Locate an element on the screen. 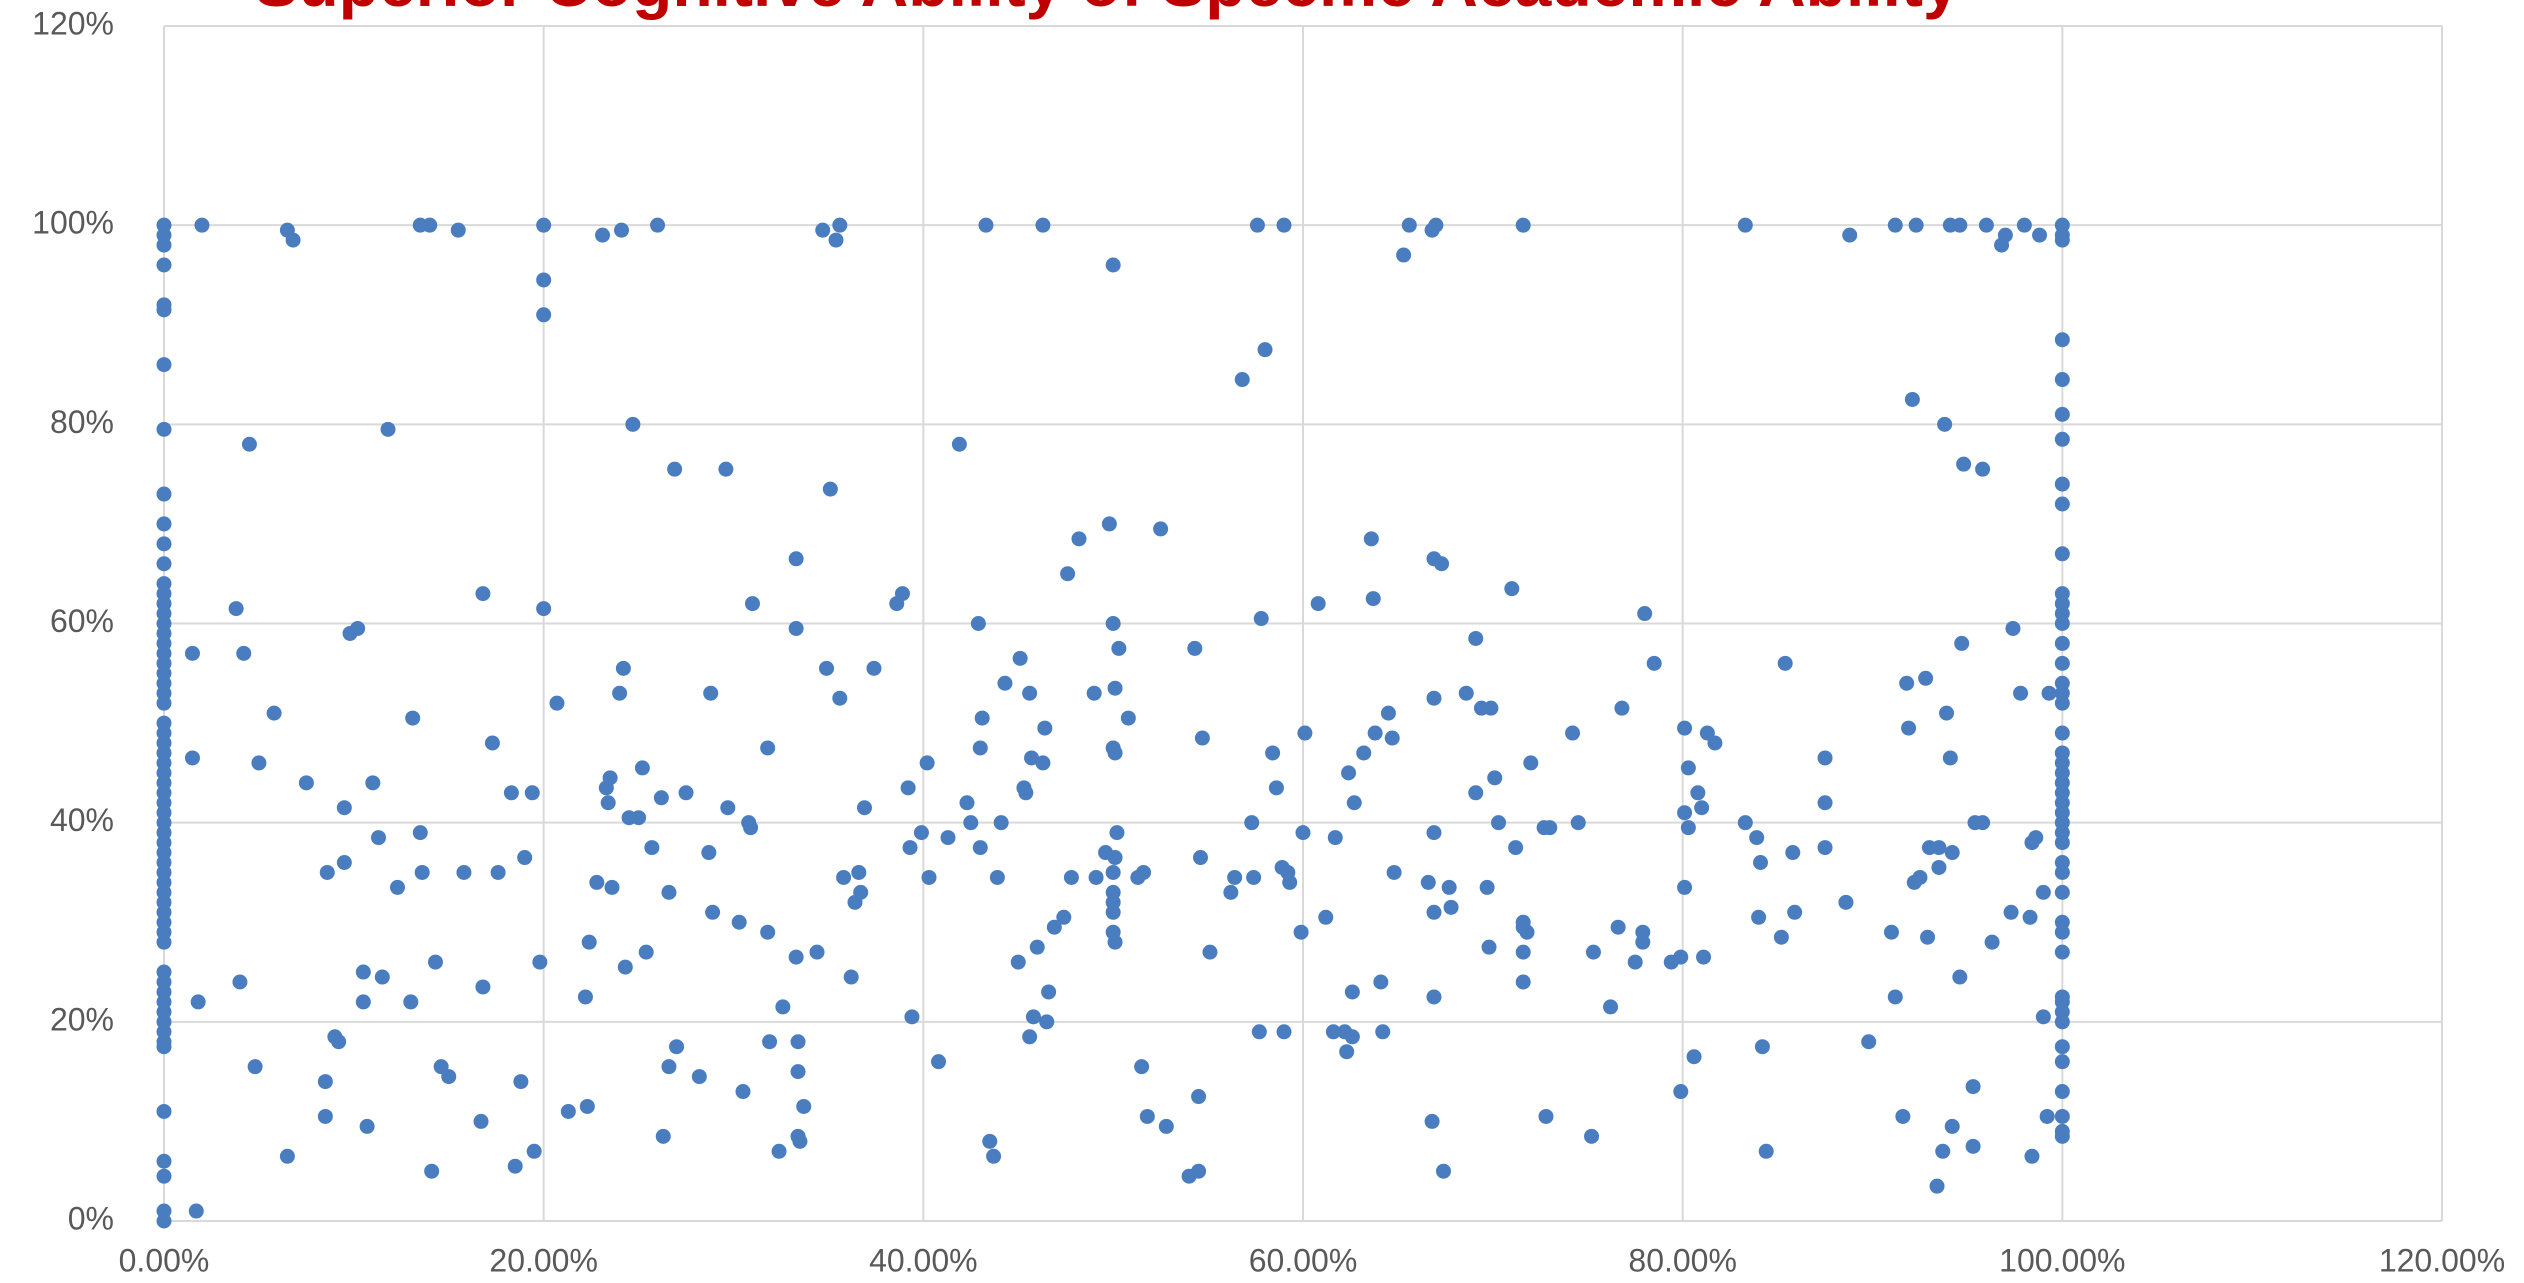 This screenshot has height=1283, width=2524. y-tick-label: 20% is located at coordinates (82, 1019).